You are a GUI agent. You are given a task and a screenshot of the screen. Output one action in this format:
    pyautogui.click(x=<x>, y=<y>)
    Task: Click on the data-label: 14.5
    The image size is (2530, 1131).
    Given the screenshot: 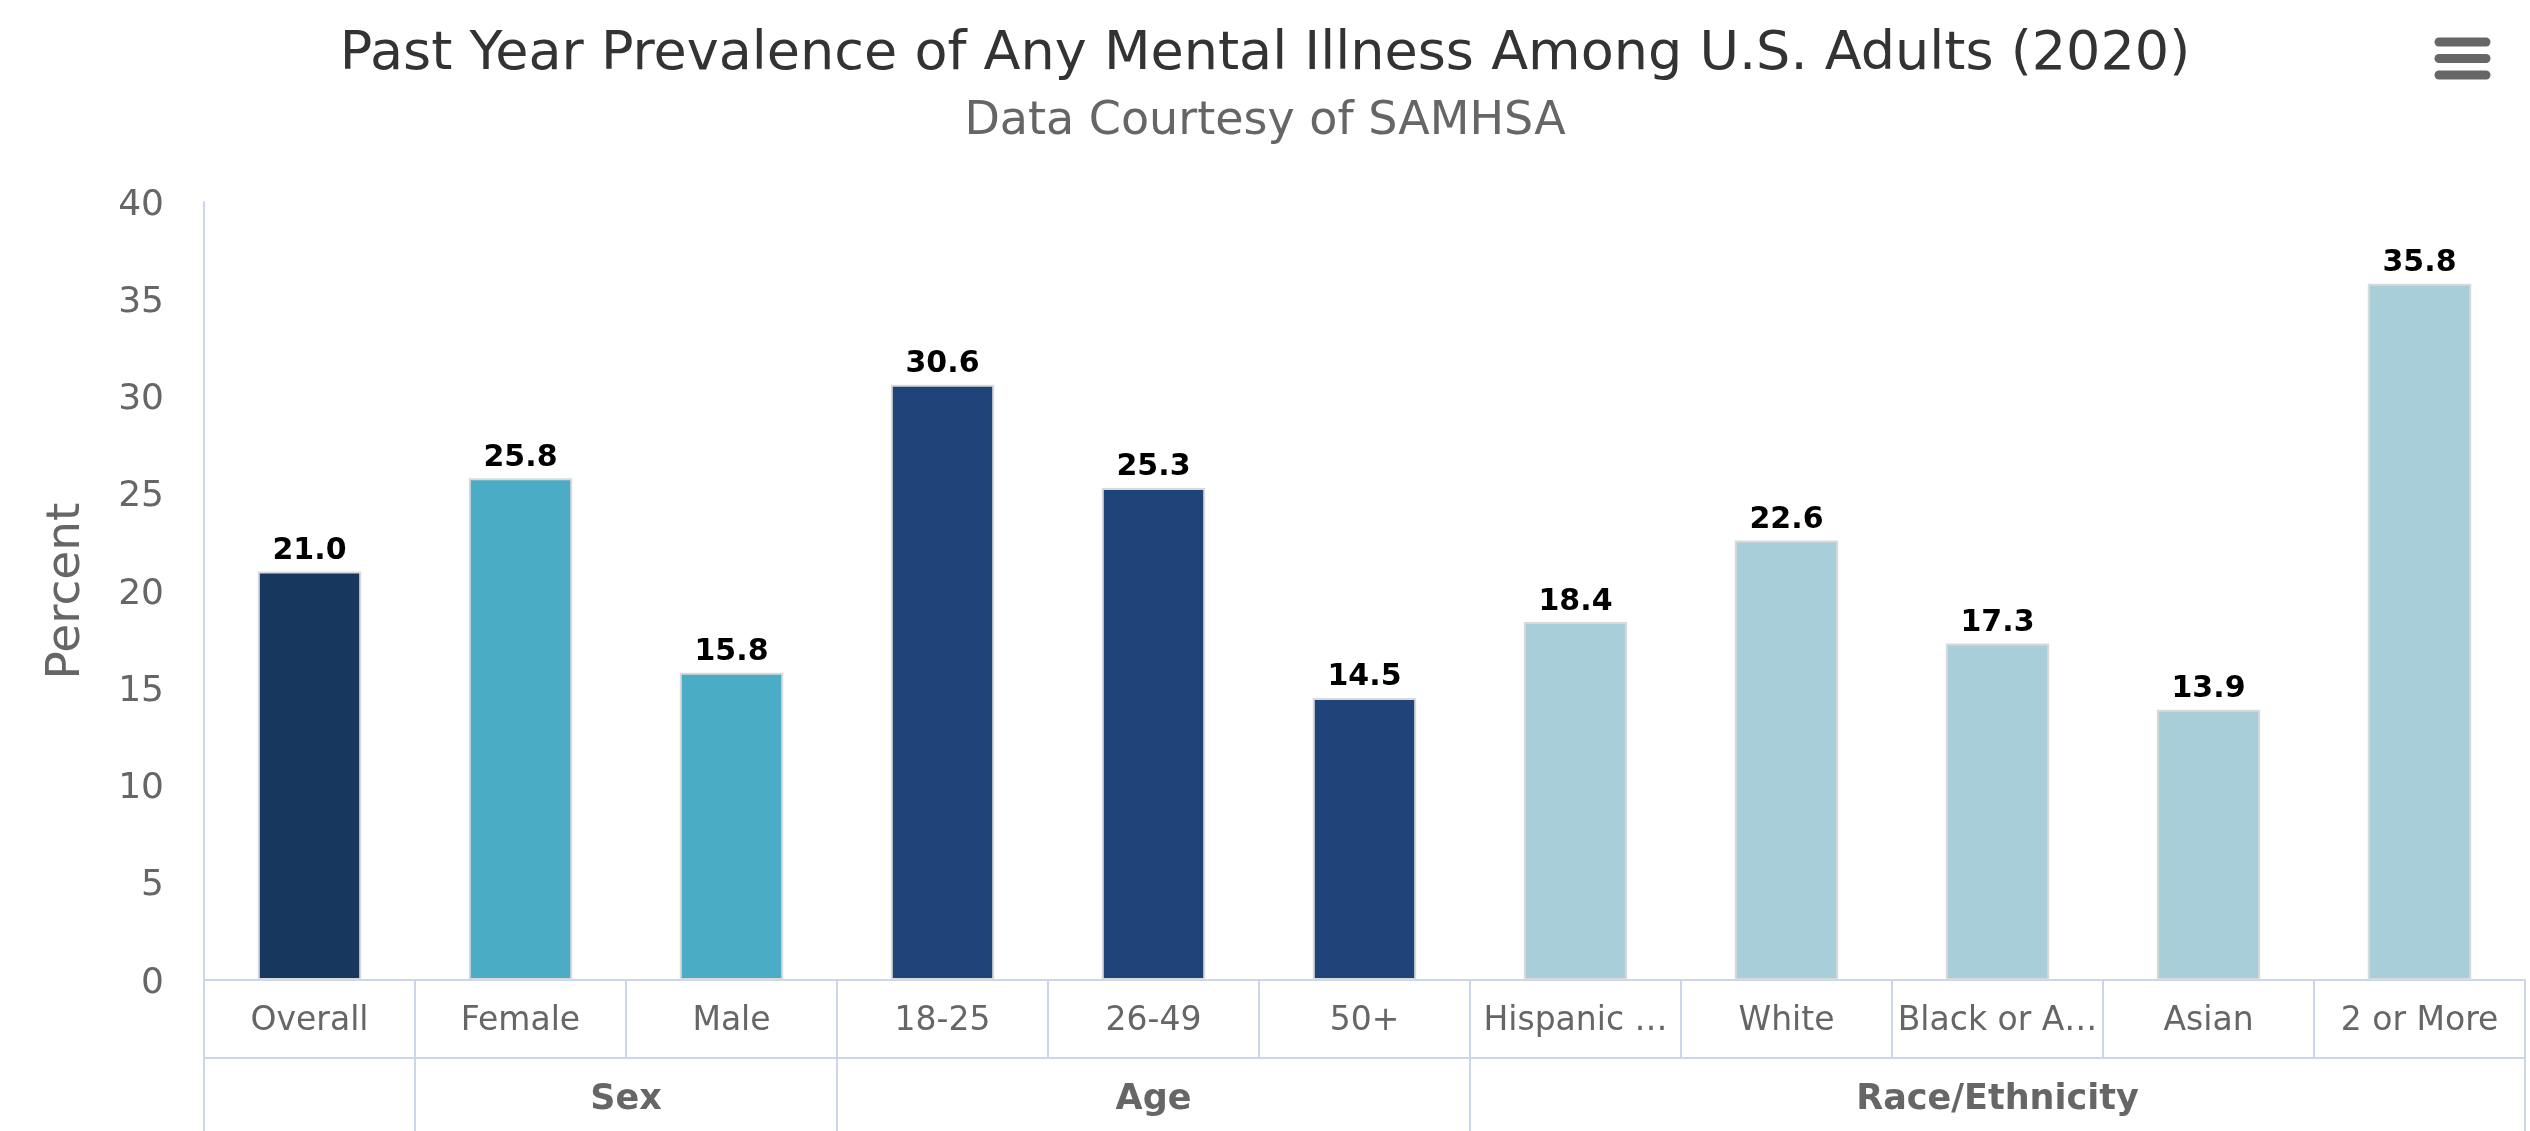 What is the action you would take?
    pyautogui.click(x=1364, y=675)
    